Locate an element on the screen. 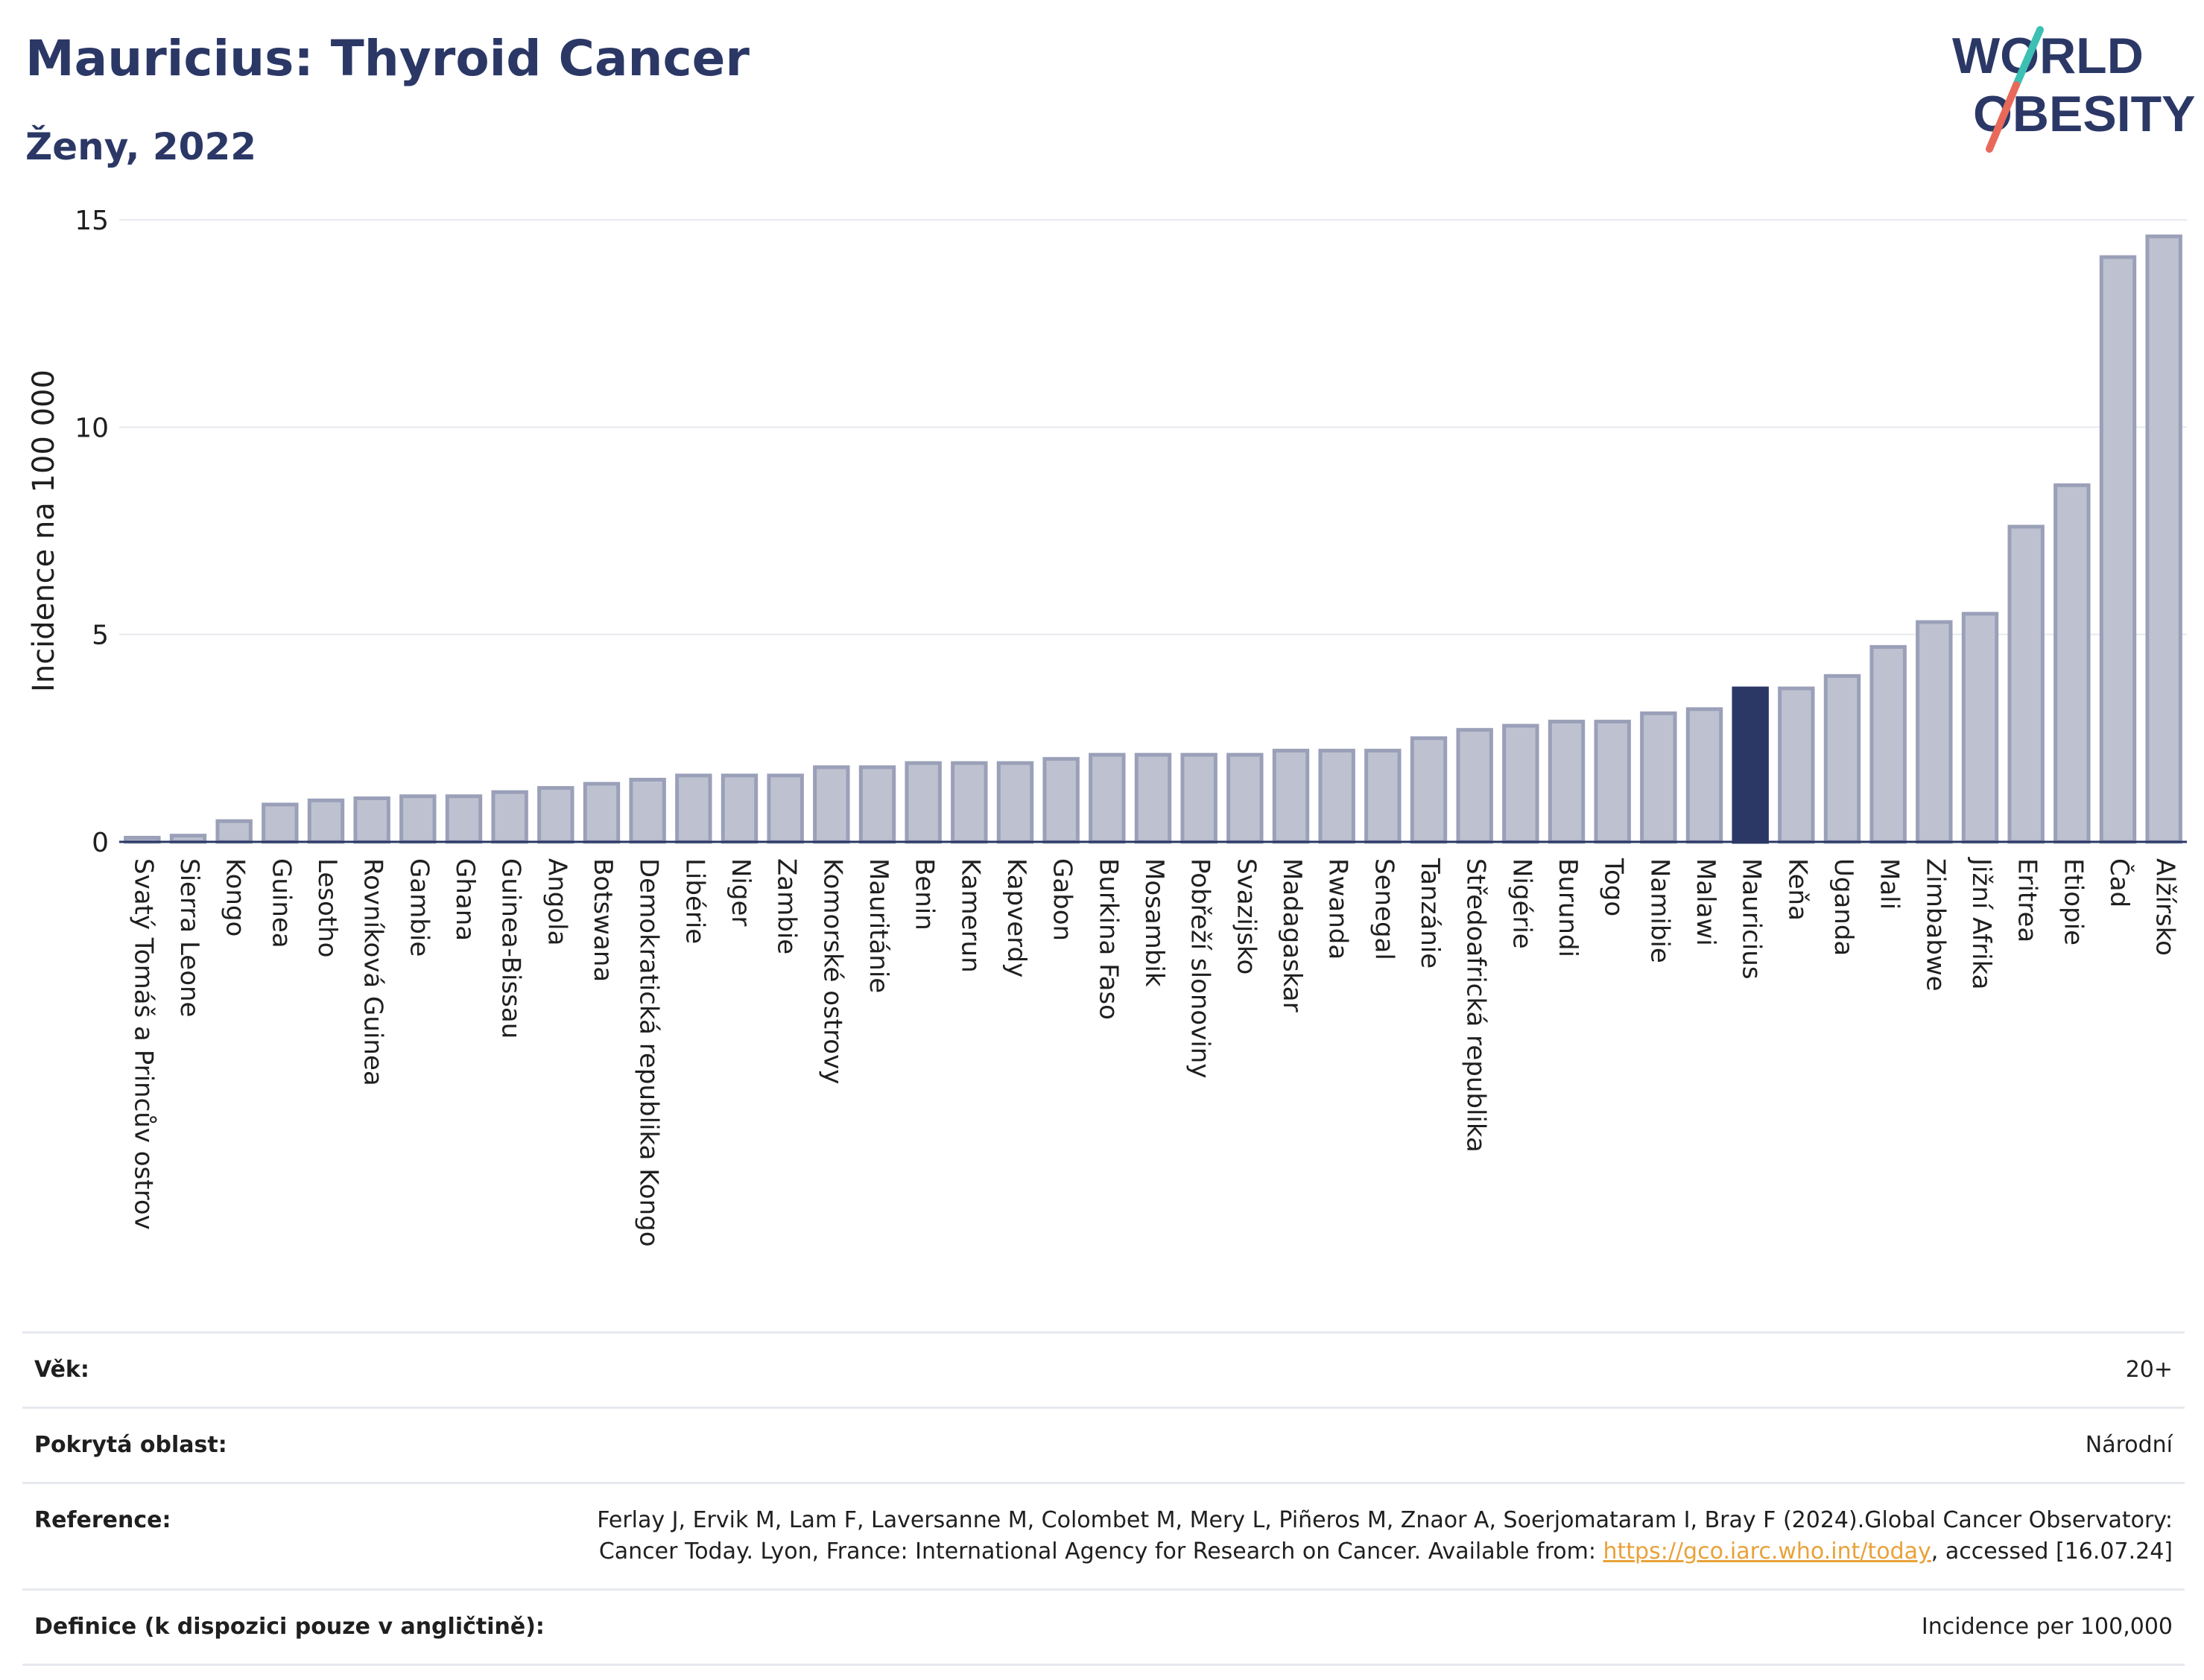 The width and height of the screenshot is (2204, 1680). x-tick-label: Alžírsko is located at coordinates (2165, 907).